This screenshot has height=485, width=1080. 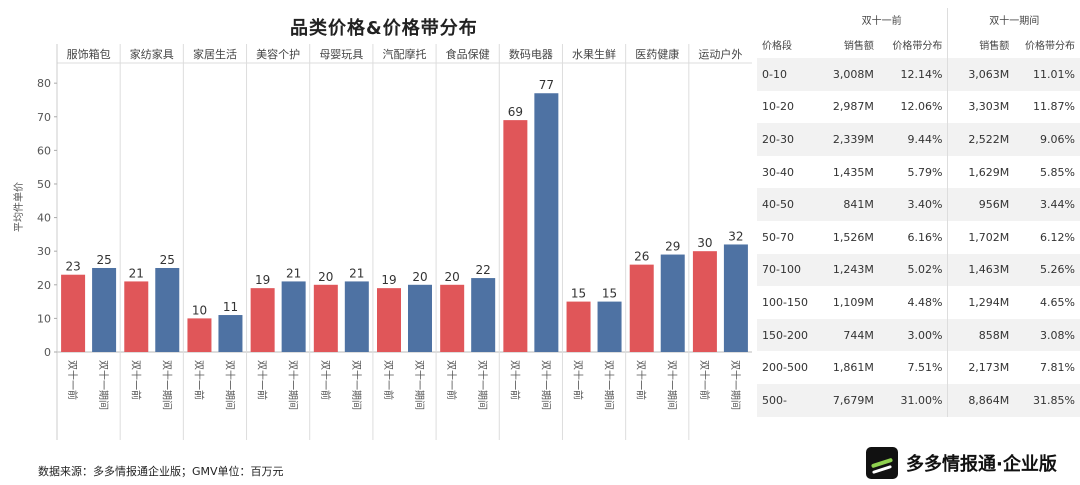 I want to click on cell-share-during: 5.26%, so click(x=1047, y=270).